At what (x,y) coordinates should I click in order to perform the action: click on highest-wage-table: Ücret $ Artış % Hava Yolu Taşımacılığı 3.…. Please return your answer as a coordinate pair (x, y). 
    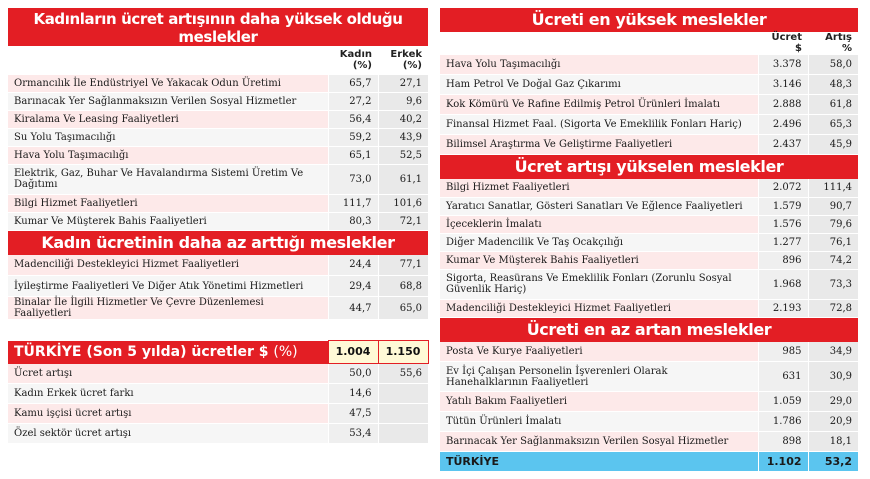
    Looking at the image, I should click on (649, 93).